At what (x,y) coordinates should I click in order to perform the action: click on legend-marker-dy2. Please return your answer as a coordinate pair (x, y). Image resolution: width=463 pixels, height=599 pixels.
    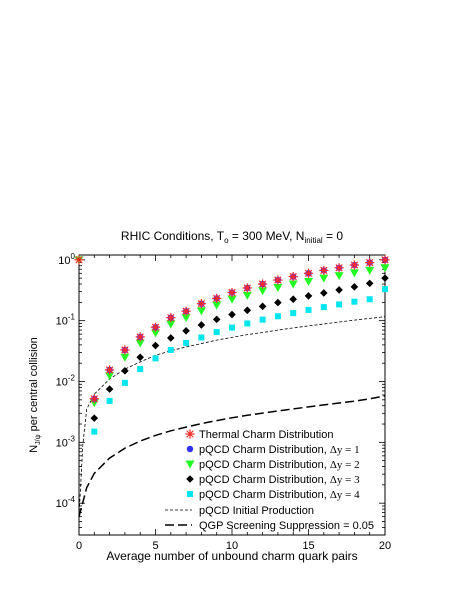
    Looking at the image, I should click on (190, 464).